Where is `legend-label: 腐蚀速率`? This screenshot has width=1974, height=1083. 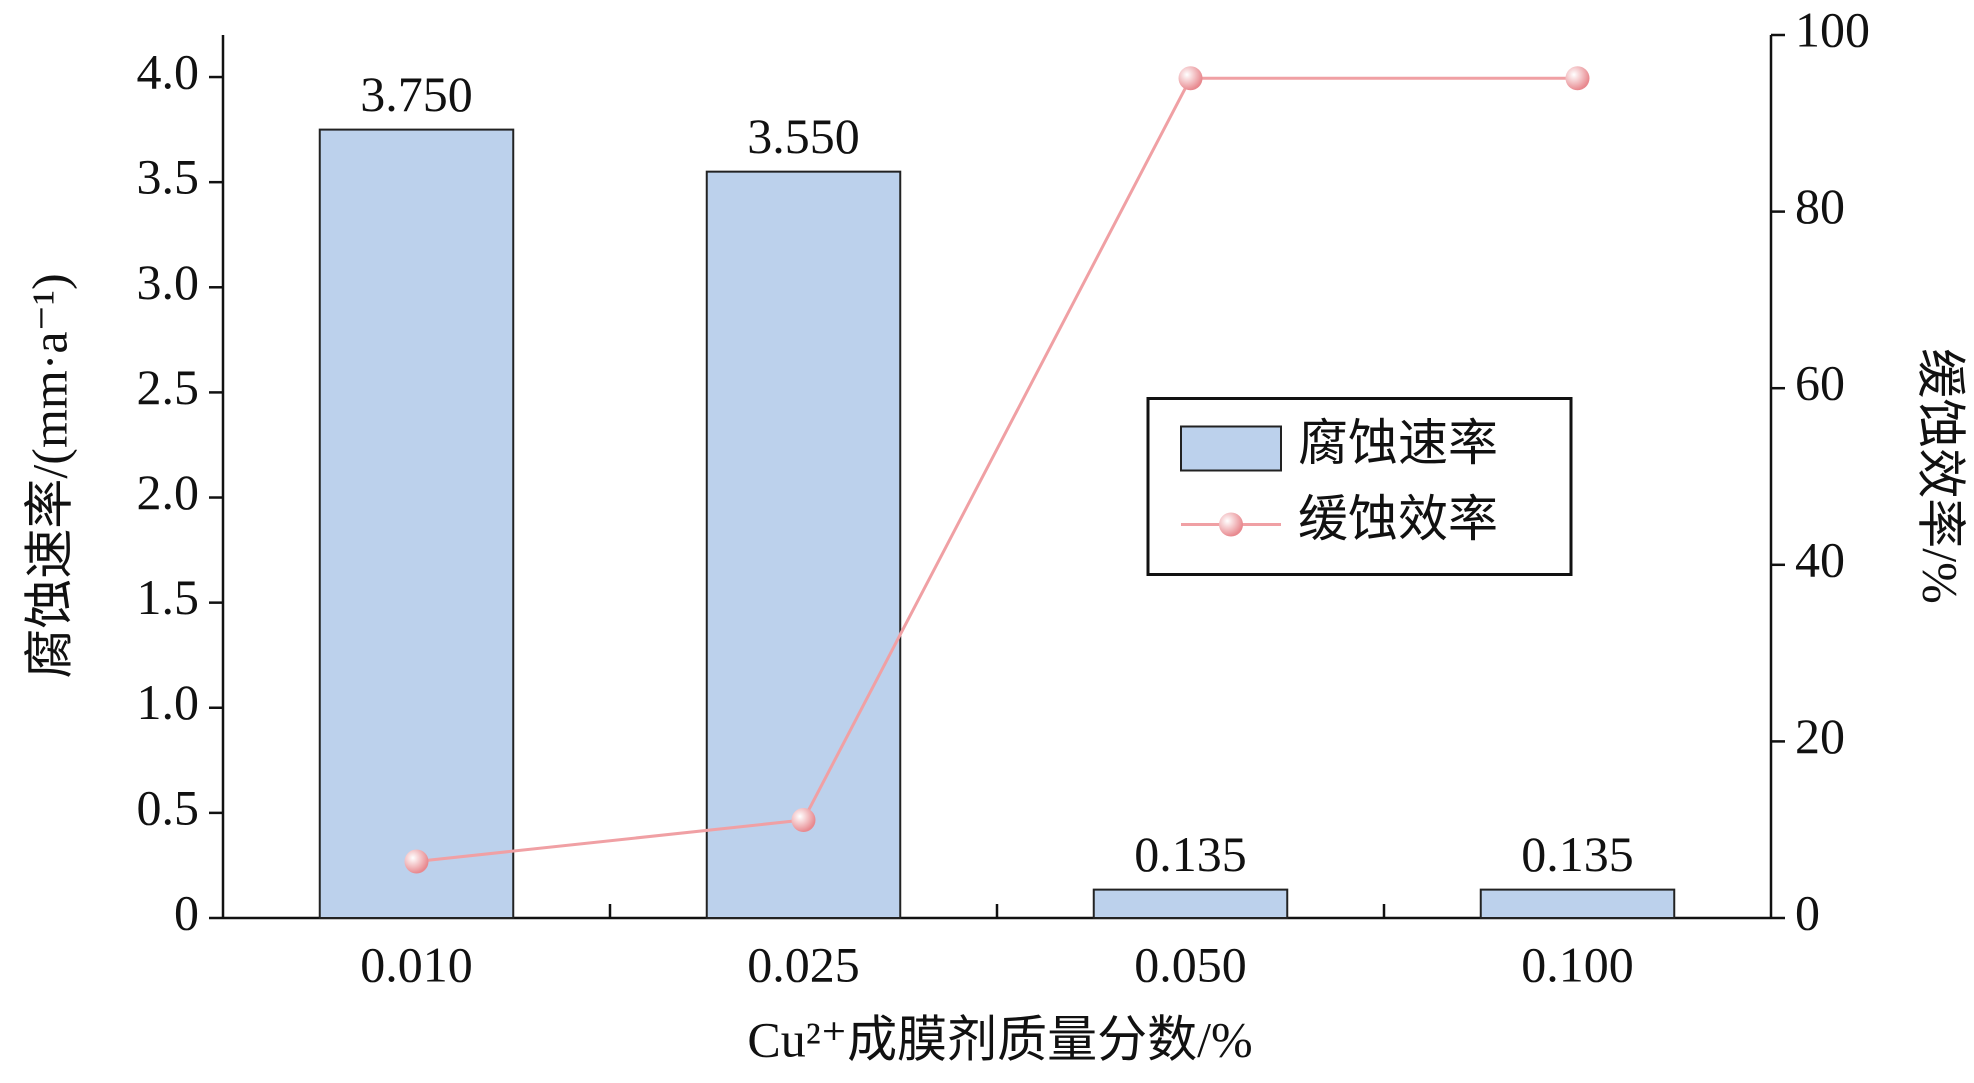 legend-label: 腐蚀速率 is located at coordinates (1398, 443).